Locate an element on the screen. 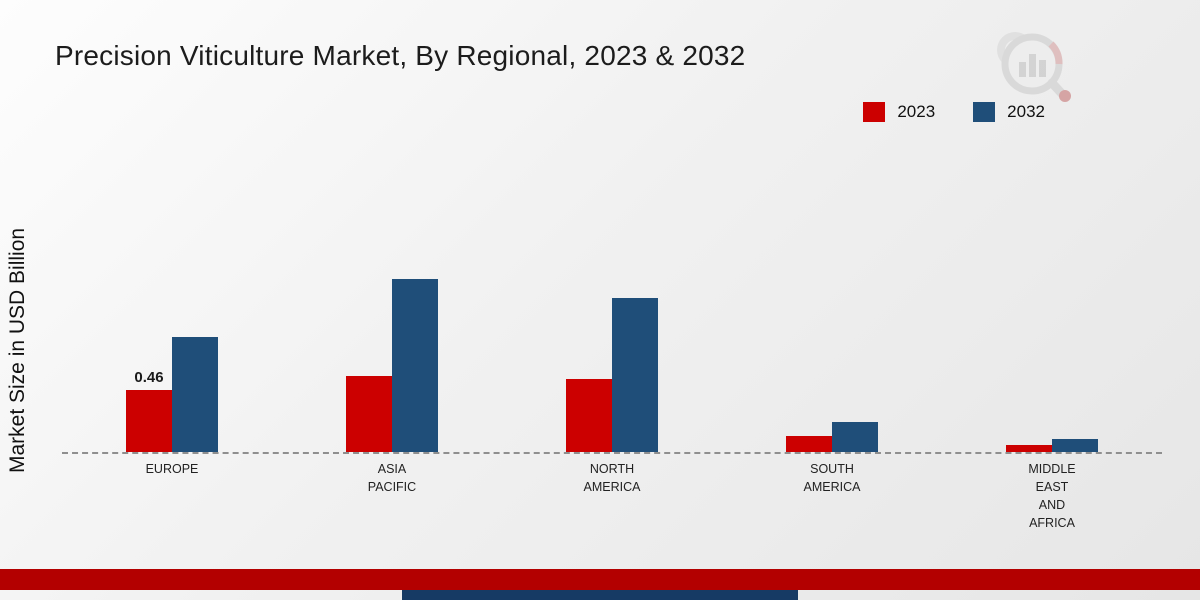 The height and width of the screenshot is (600, 1200). y-axis-label: Market Size in USD Billion is located at coordinates (17, 350).